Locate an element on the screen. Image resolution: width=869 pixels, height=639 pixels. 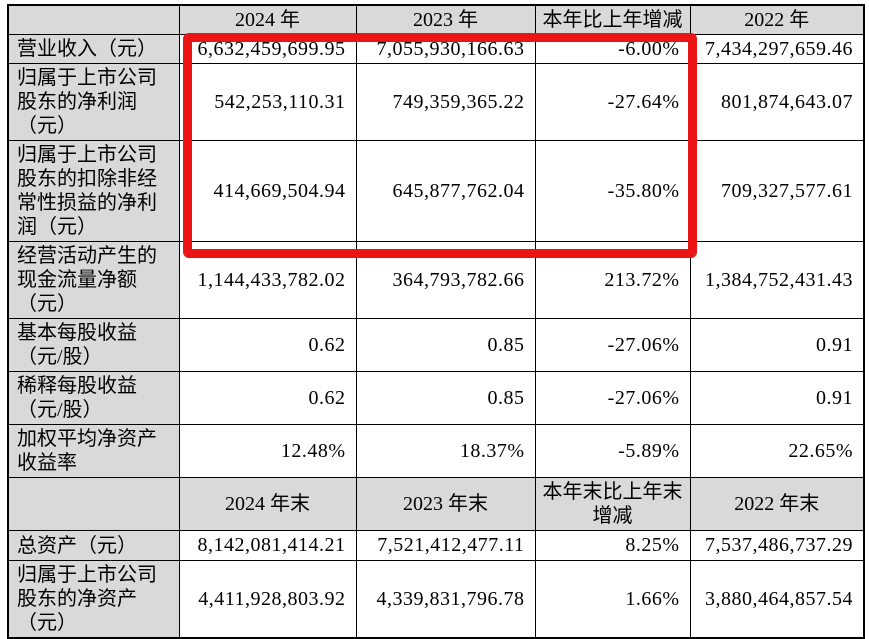
column-header-2024: 2024 年 is located at coordinates (267, 19).